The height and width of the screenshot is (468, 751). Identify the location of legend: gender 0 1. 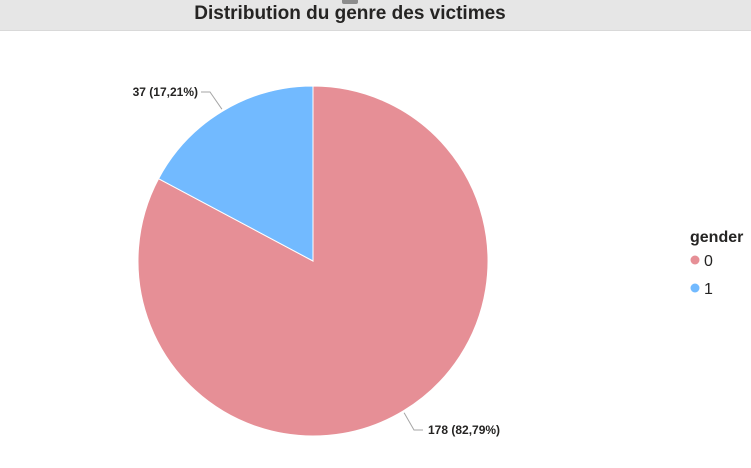
(716, 263).